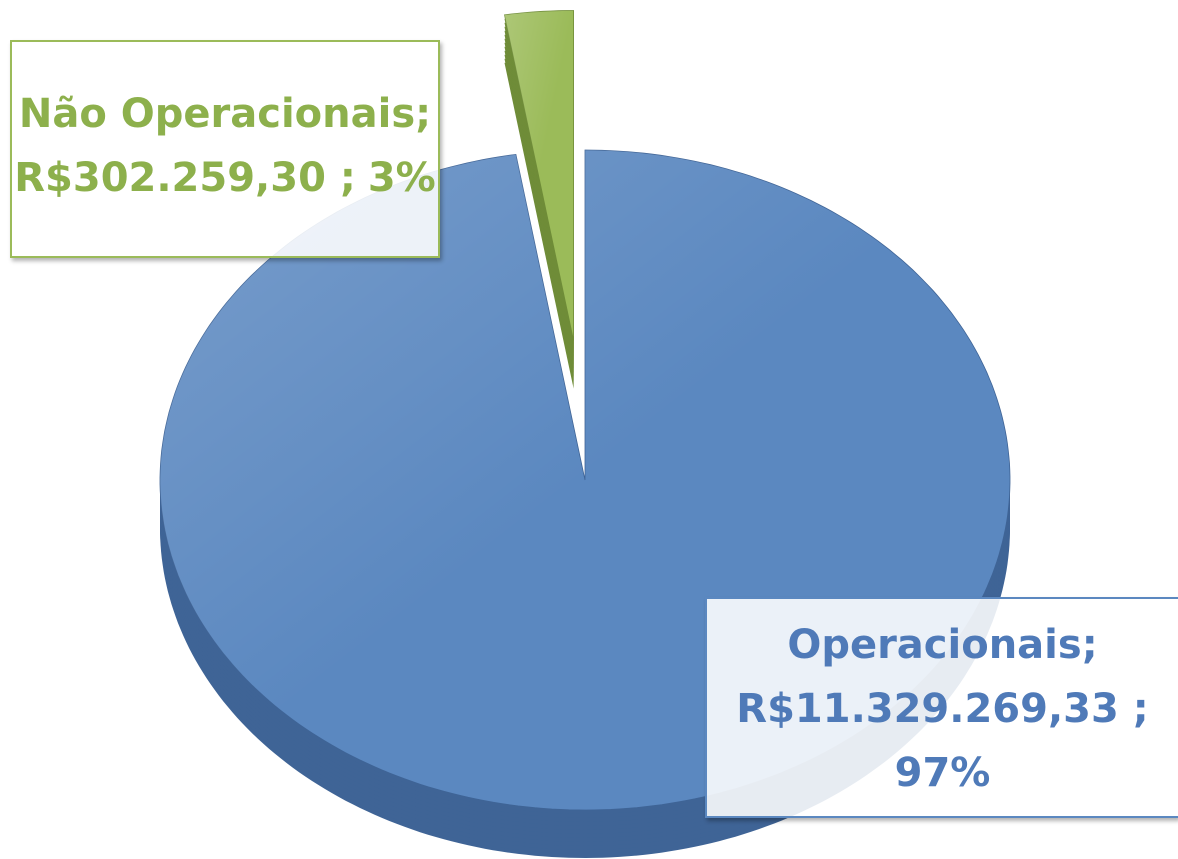 This screenshot has width=1178, height=859. I want to click on label-value: R$11.329.269,33 ;, so click(942, 709).